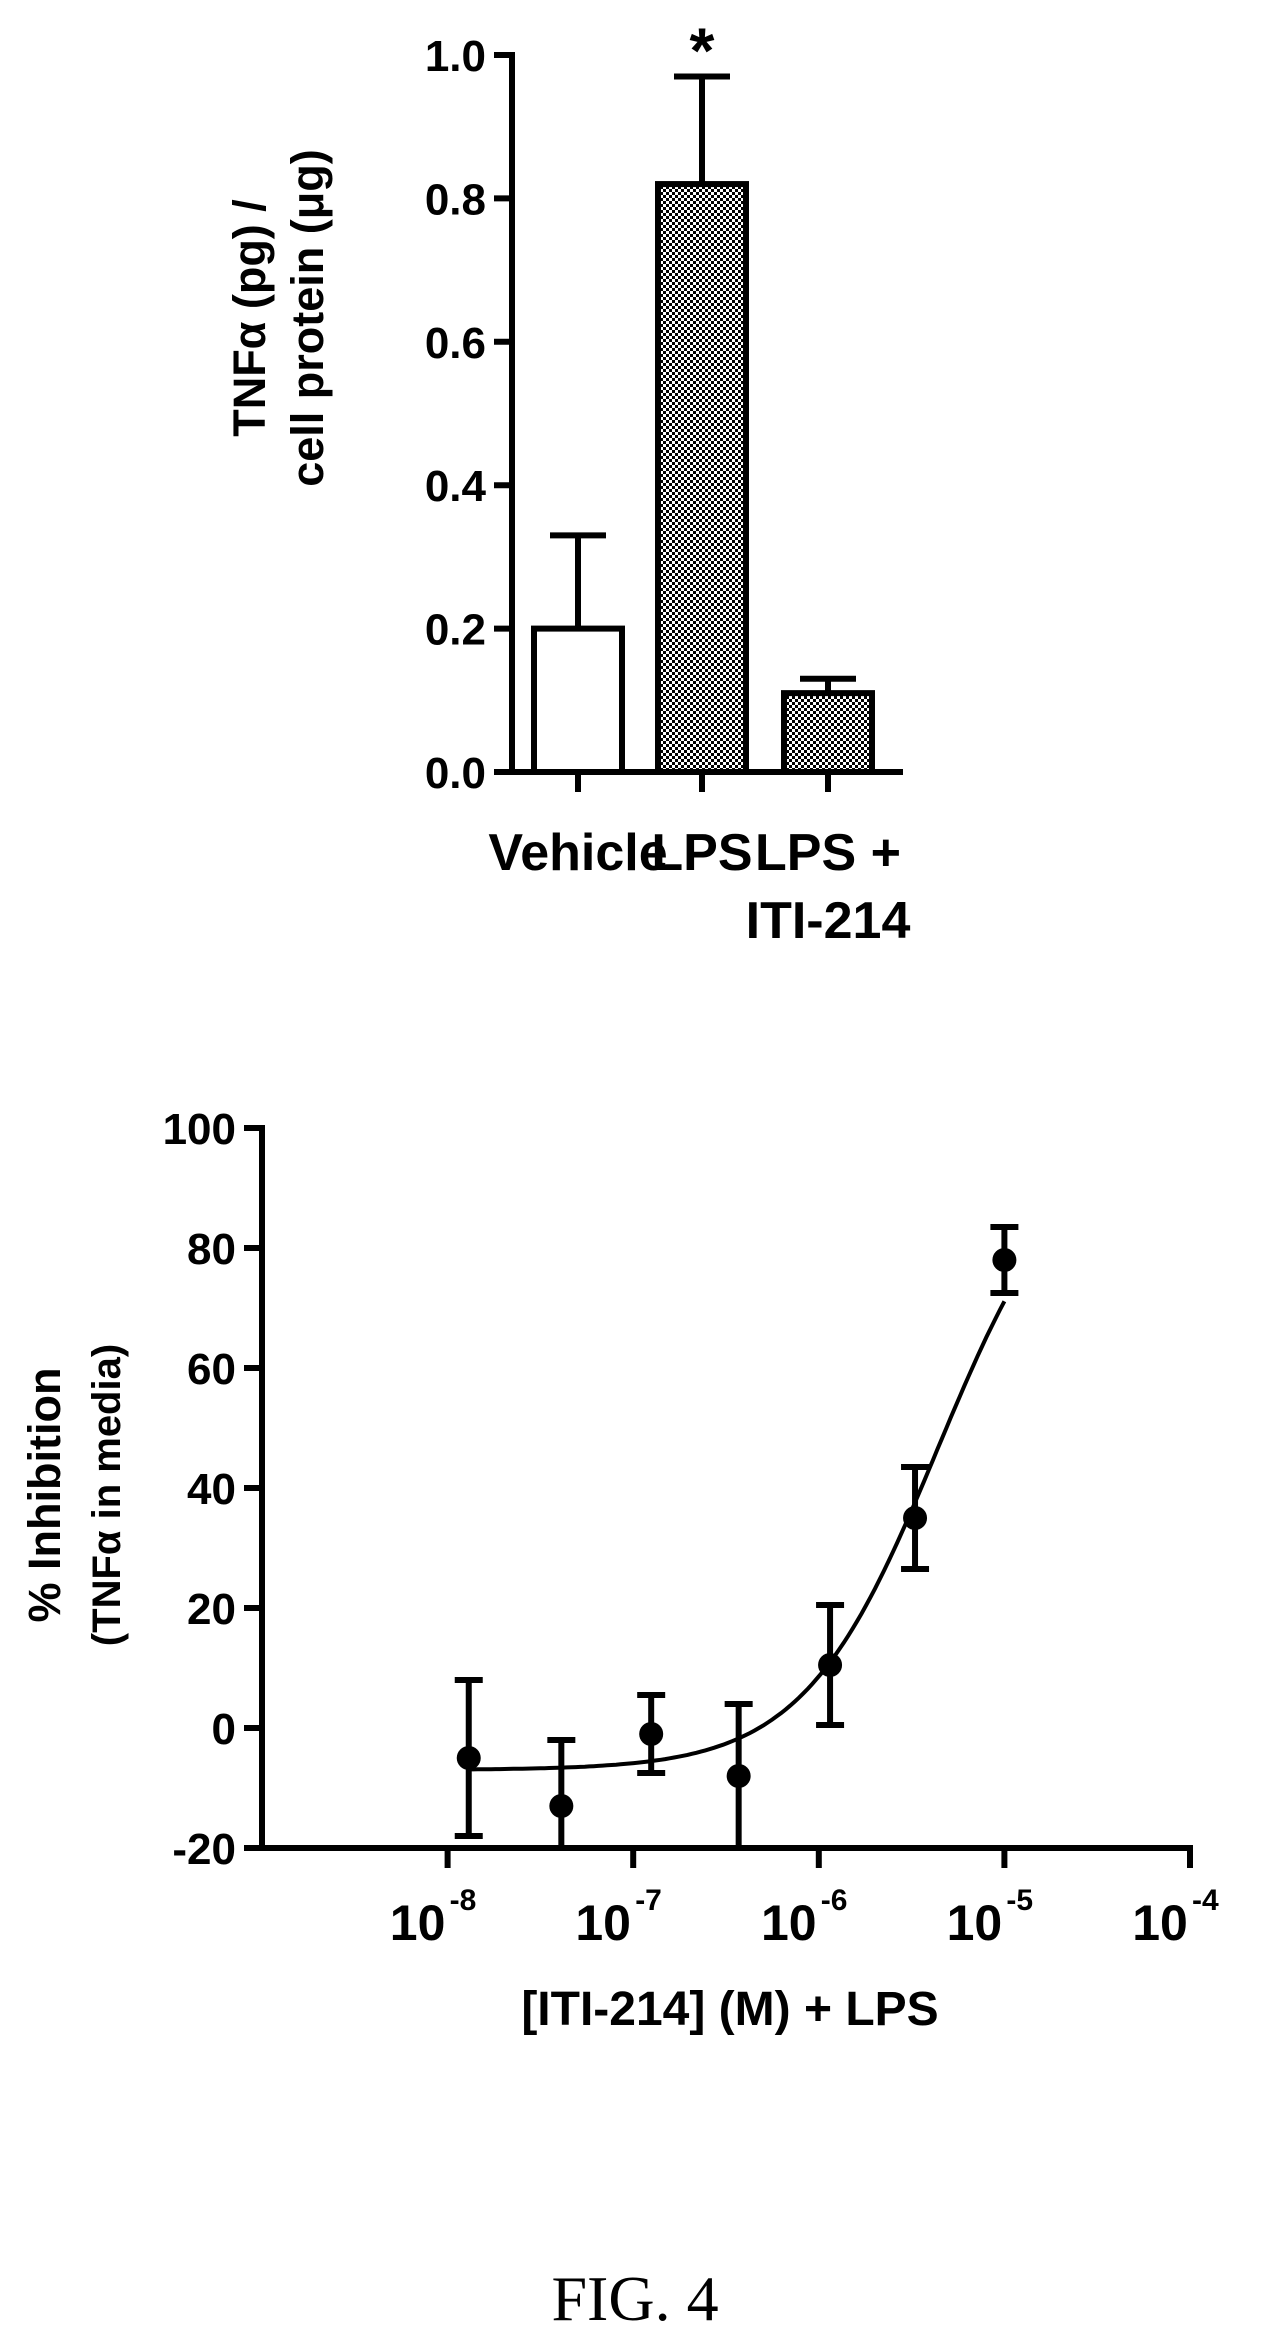  I want to click on dose-chart-x-tick-exponent: -8, so click(463, 1900).